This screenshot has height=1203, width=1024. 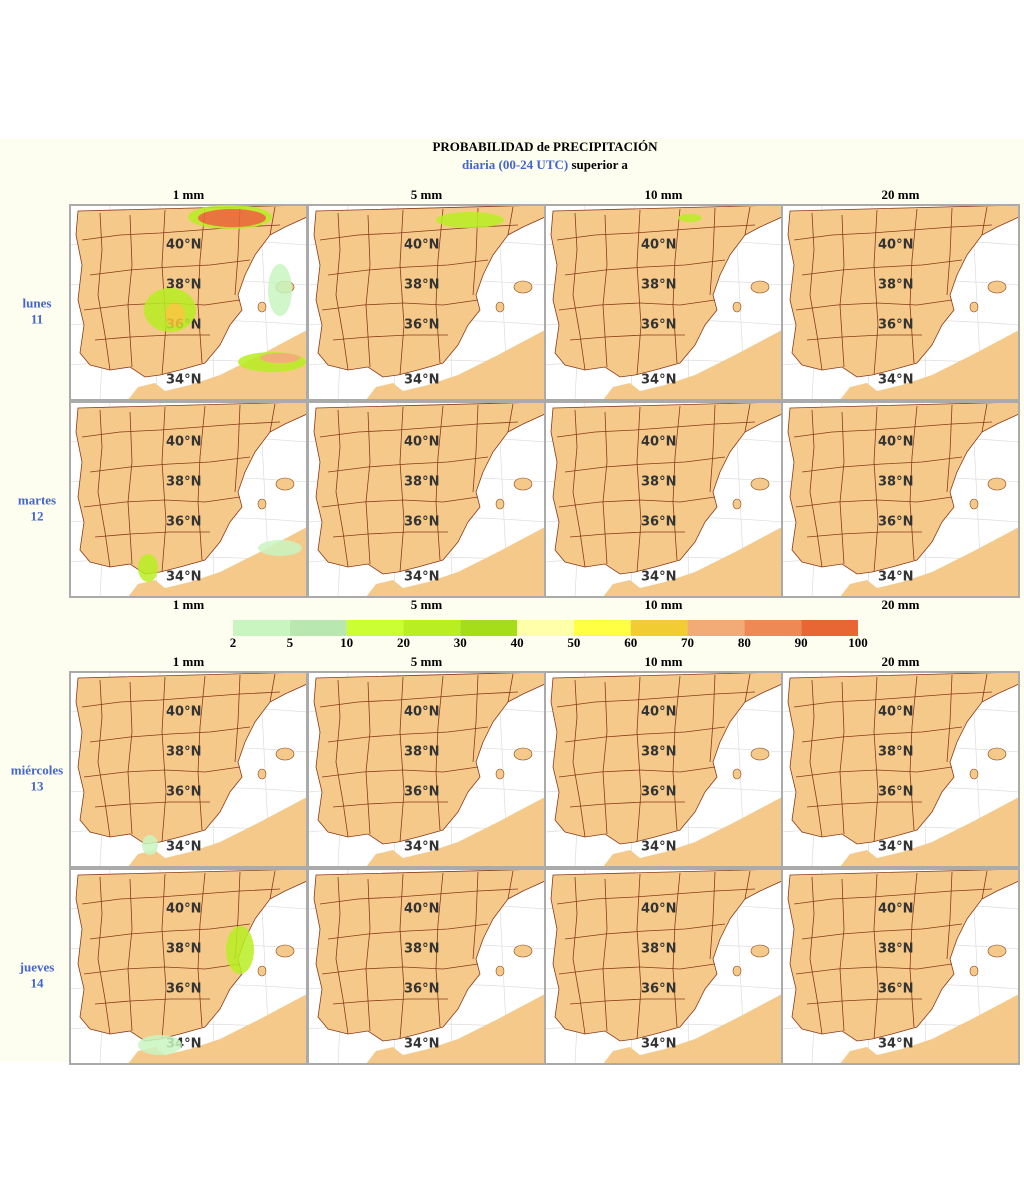 What do you see at coordinates (37, 302) in the screenshot?
I see `row-day: lunes` at bounding box center [37, 302].